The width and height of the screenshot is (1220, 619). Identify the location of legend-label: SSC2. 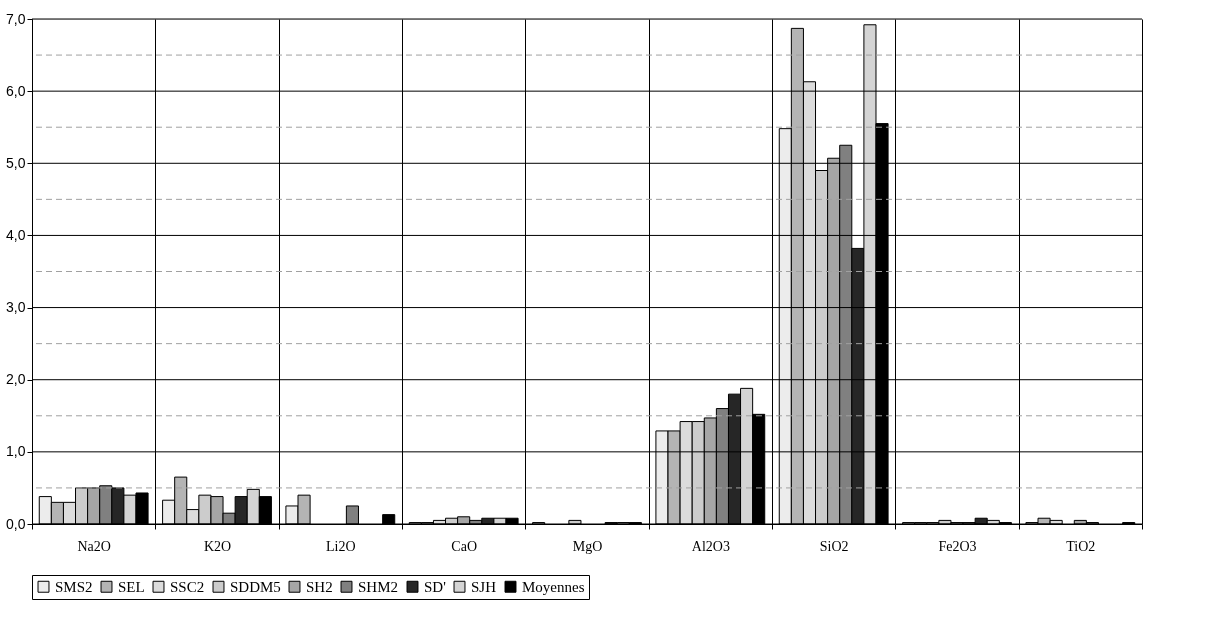
(187, 586).